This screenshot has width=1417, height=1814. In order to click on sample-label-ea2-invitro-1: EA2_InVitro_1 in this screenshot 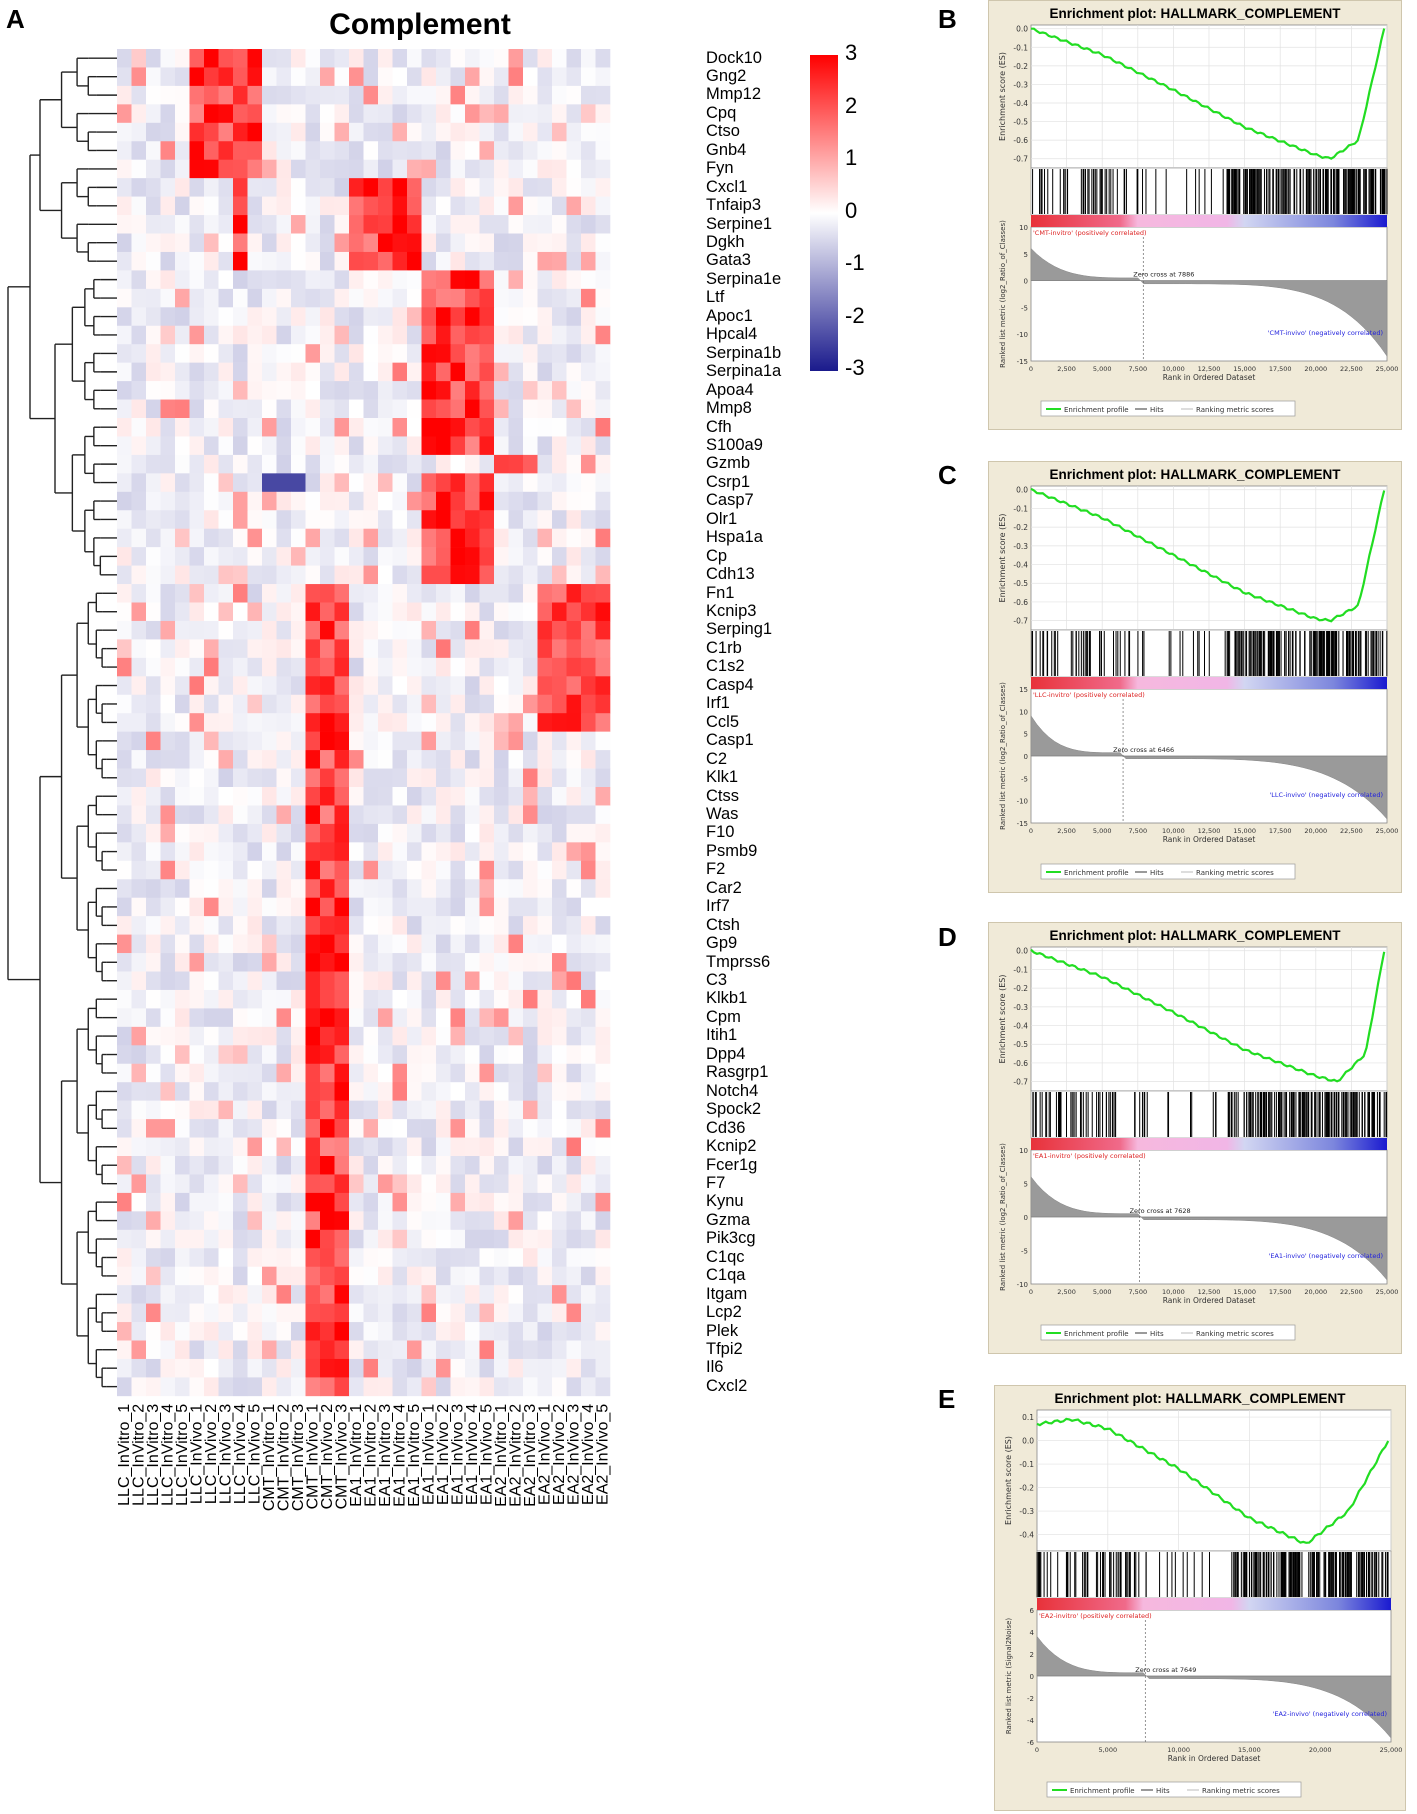, I will do `click(501, 1455)`.